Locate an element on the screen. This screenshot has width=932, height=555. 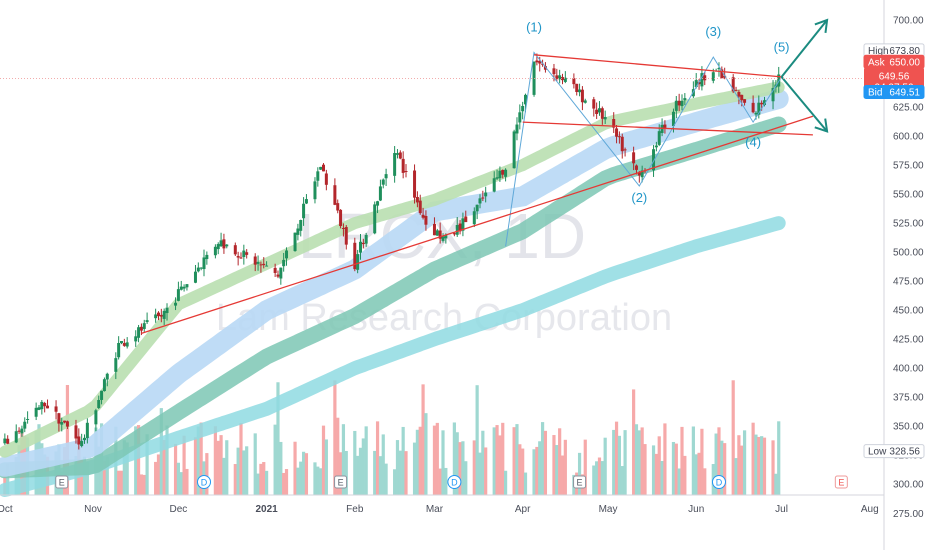
ask-tag-label: Ask is located at coordinates (877, 62).